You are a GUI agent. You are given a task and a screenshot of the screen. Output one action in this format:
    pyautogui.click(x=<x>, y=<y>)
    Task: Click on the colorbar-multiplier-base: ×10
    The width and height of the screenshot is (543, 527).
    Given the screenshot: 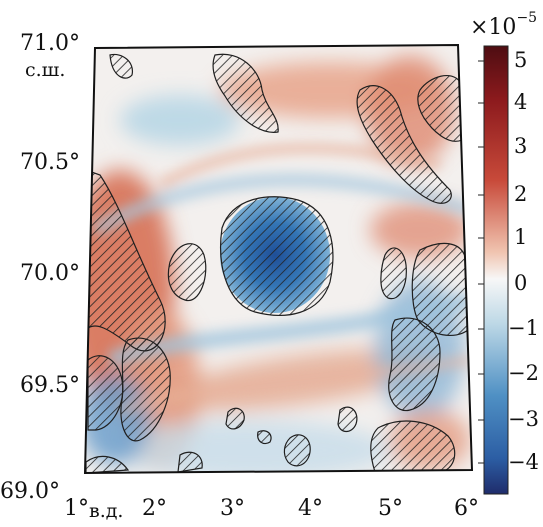 What is the action you would take?
    pyautogui.click(x=493, y=27)
    